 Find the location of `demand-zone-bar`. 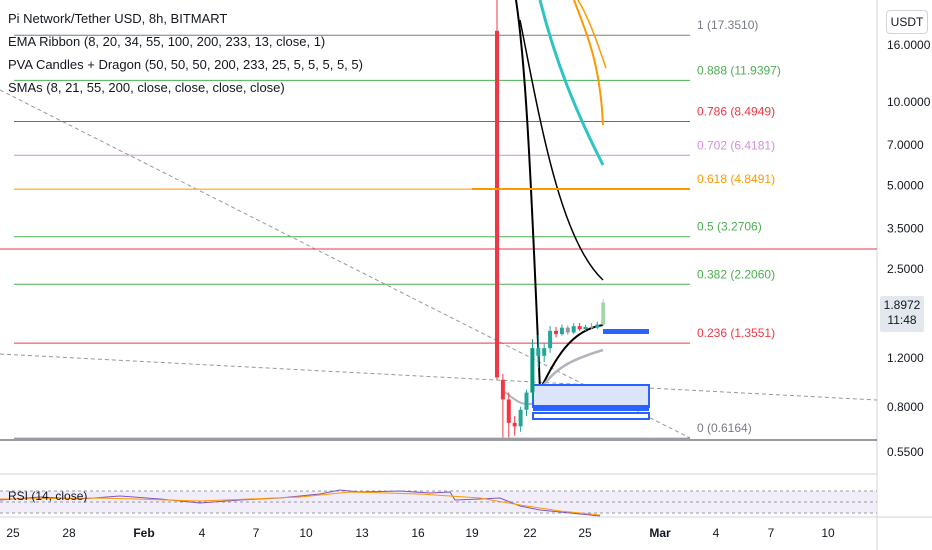

demand-zone-bar is located at coordinates (591, 408).